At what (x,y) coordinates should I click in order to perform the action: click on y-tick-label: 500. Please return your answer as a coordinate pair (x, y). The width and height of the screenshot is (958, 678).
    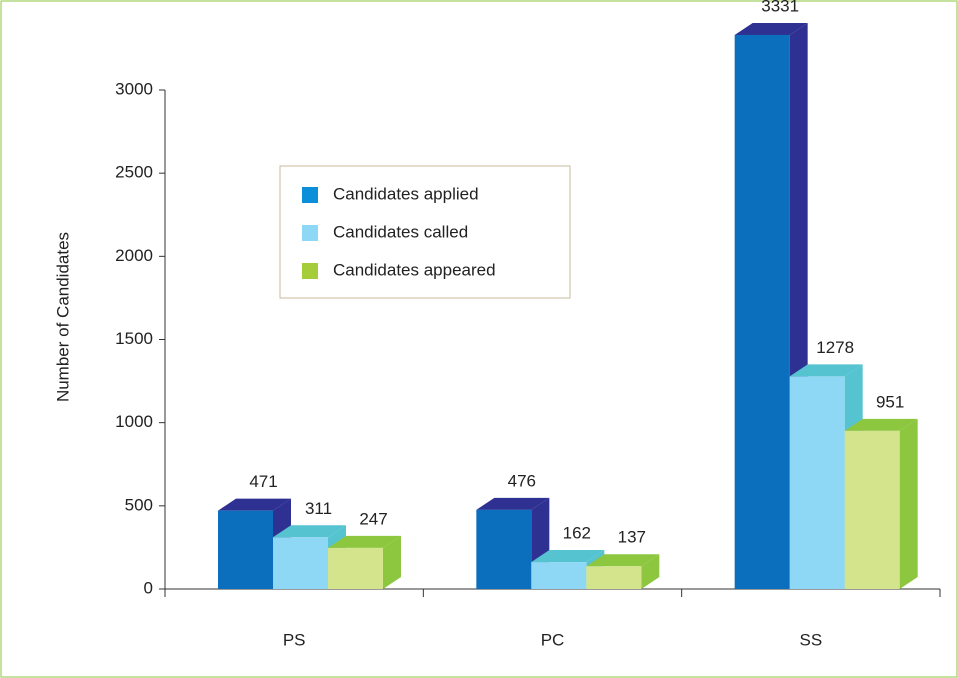
    Looking at the image, I should click on (139, 504).